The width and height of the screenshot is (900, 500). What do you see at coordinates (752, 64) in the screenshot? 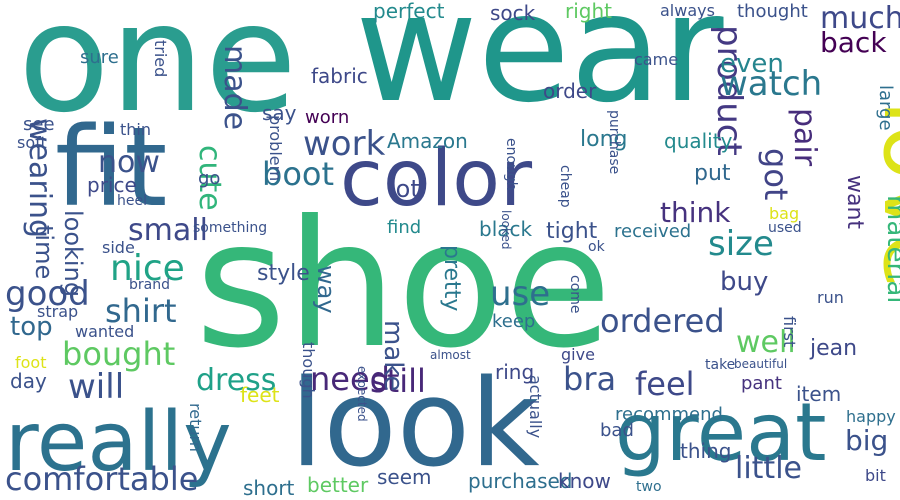
I see `word-even: even` at bounding box center [752, 64].